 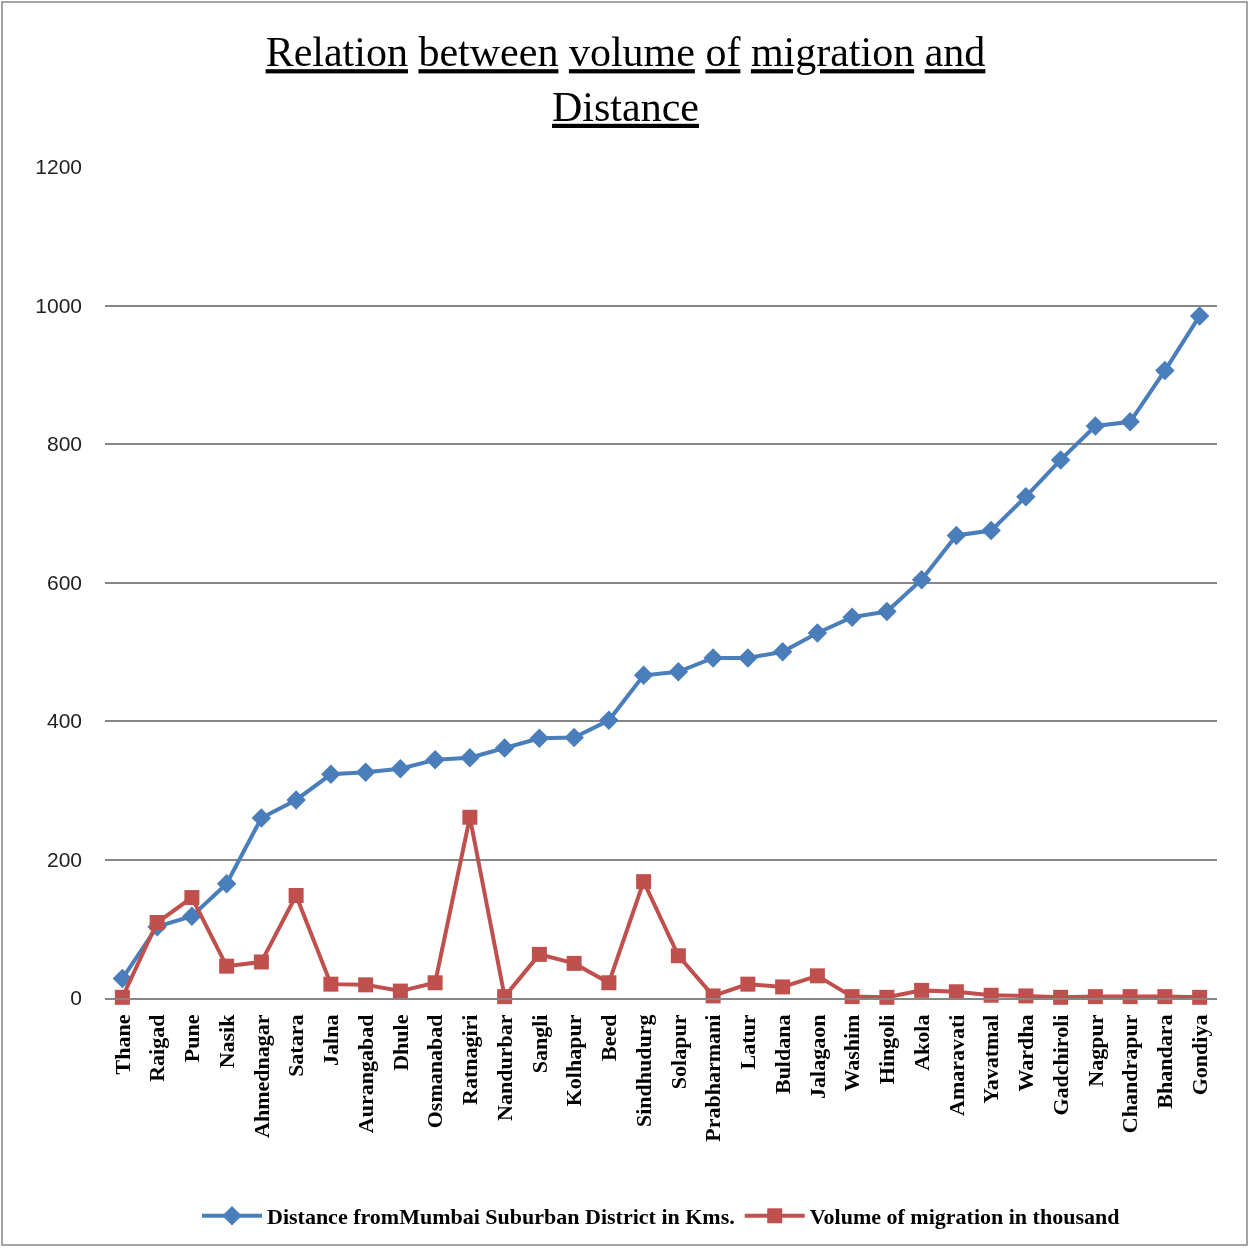 What do you see at coordinates (331, 1040) in the screenshot?
I see `x-tick-label: Jalna` at bounding box center [331, 1040].